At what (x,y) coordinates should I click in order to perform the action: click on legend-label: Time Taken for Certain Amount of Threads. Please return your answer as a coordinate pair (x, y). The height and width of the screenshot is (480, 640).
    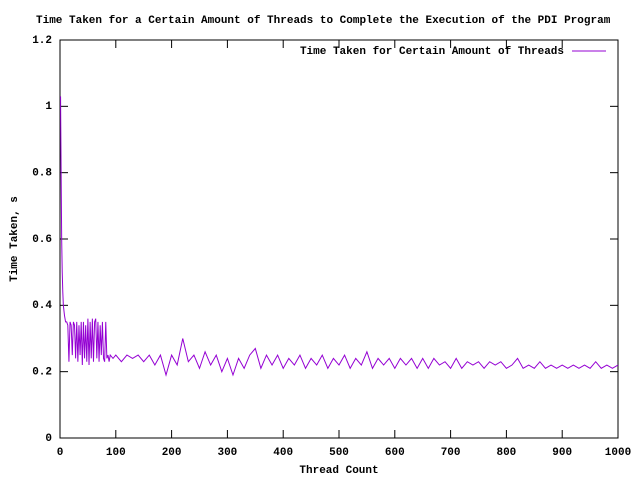
    Looking at the image, I should click on (432, 52).